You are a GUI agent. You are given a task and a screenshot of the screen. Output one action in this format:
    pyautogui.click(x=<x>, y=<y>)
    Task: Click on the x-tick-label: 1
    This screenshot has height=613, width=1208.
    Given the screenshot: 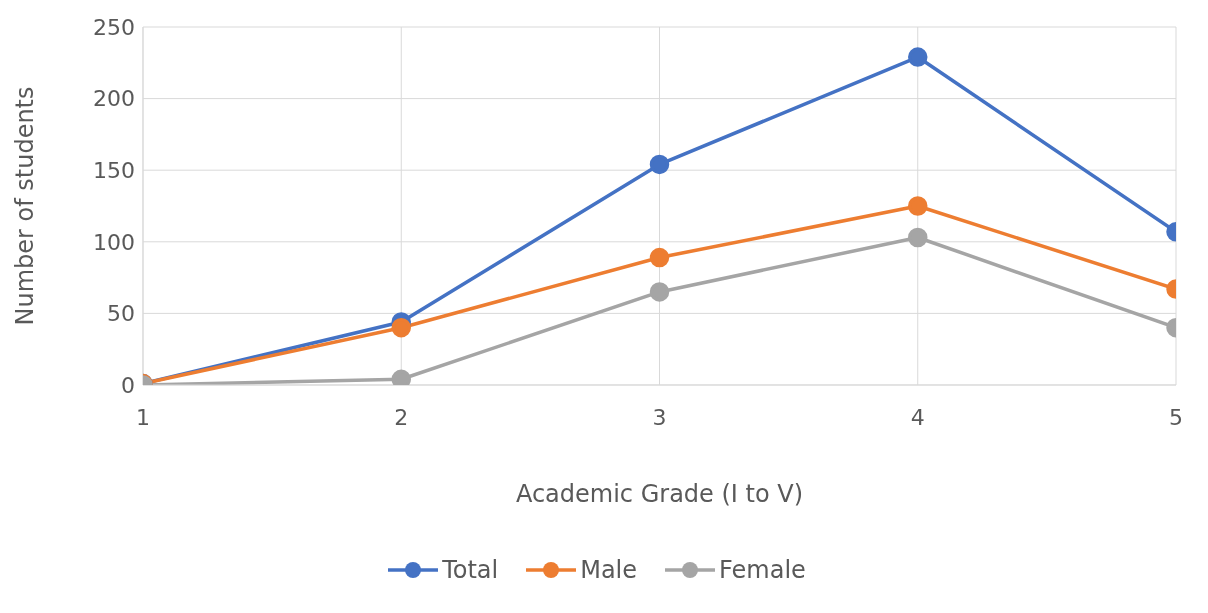 What is the action you would take?
    pyautogui.click(x=143, y=417)
    